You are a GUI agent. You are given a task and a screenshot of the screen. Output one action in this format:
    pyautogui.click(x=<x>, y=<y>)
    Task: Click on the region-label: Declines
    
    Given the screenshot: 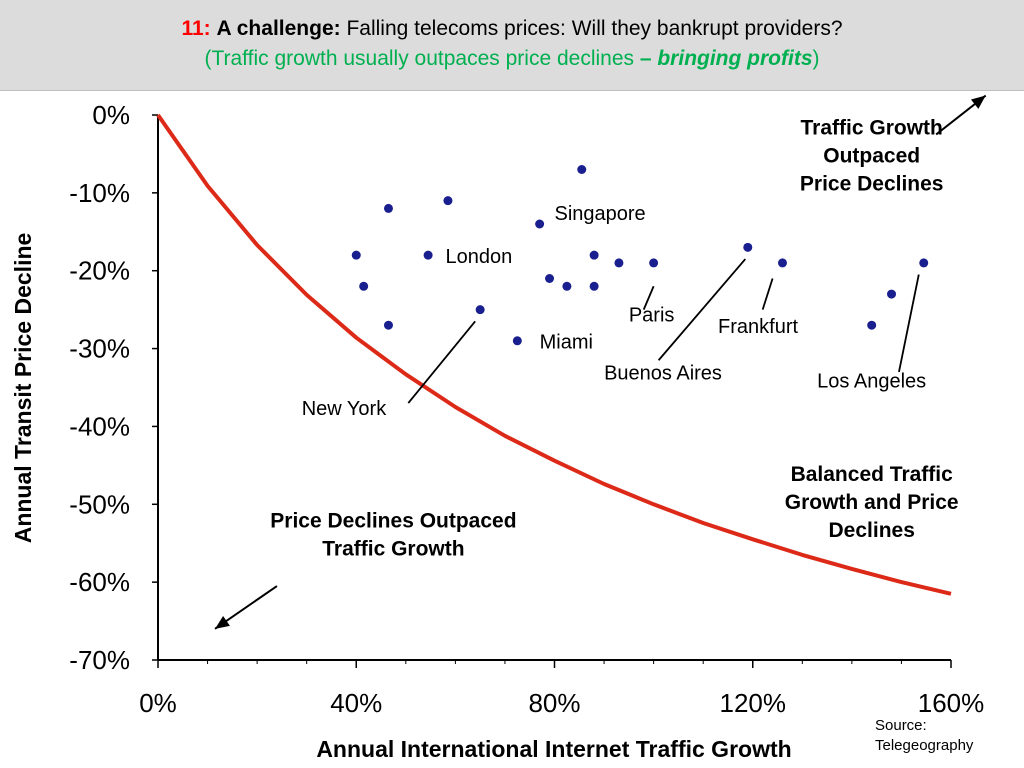 What is the action you would take?
    pyautogui.click(x=872, y=530)
    